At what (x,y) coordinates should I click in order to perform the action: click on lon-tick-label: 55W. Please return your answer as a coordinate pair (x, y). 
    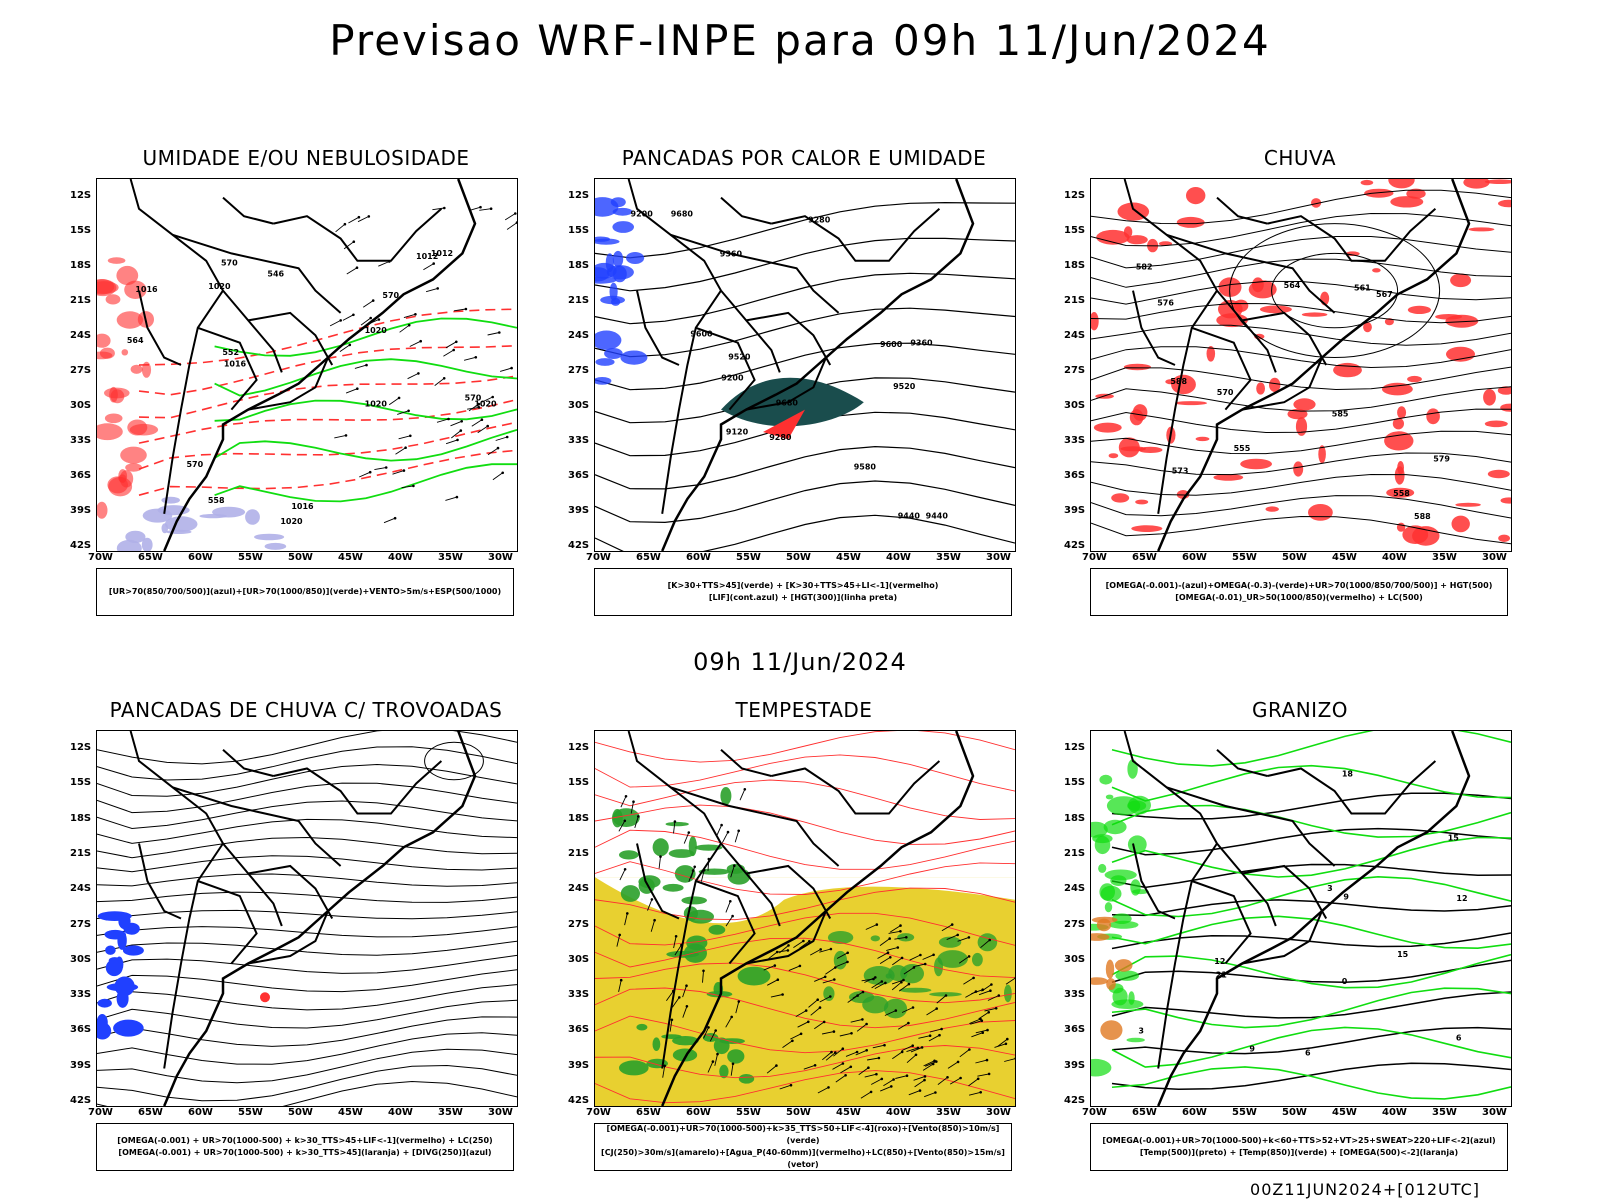
    Looking at the image, I should click on (748, 1112).